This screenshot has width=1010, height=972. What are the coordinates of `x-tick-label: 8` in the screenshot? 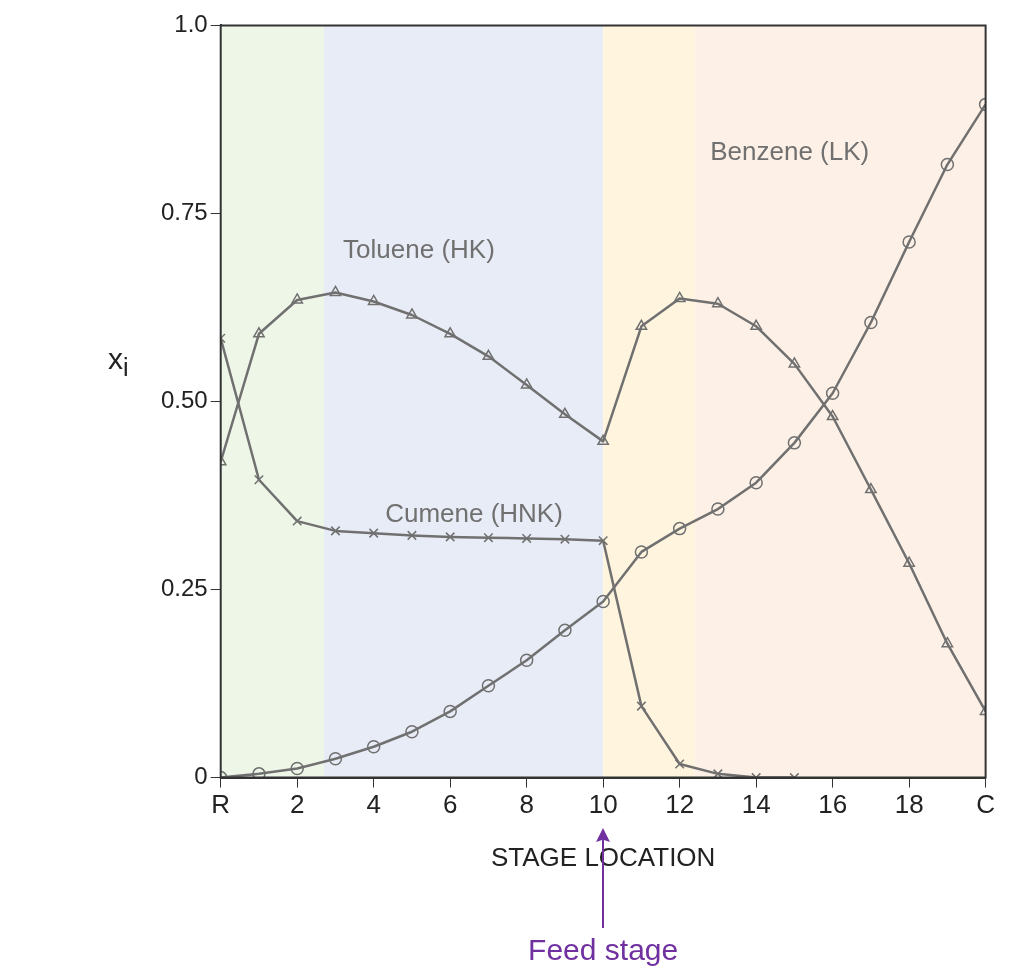 It's located at (526, 804).